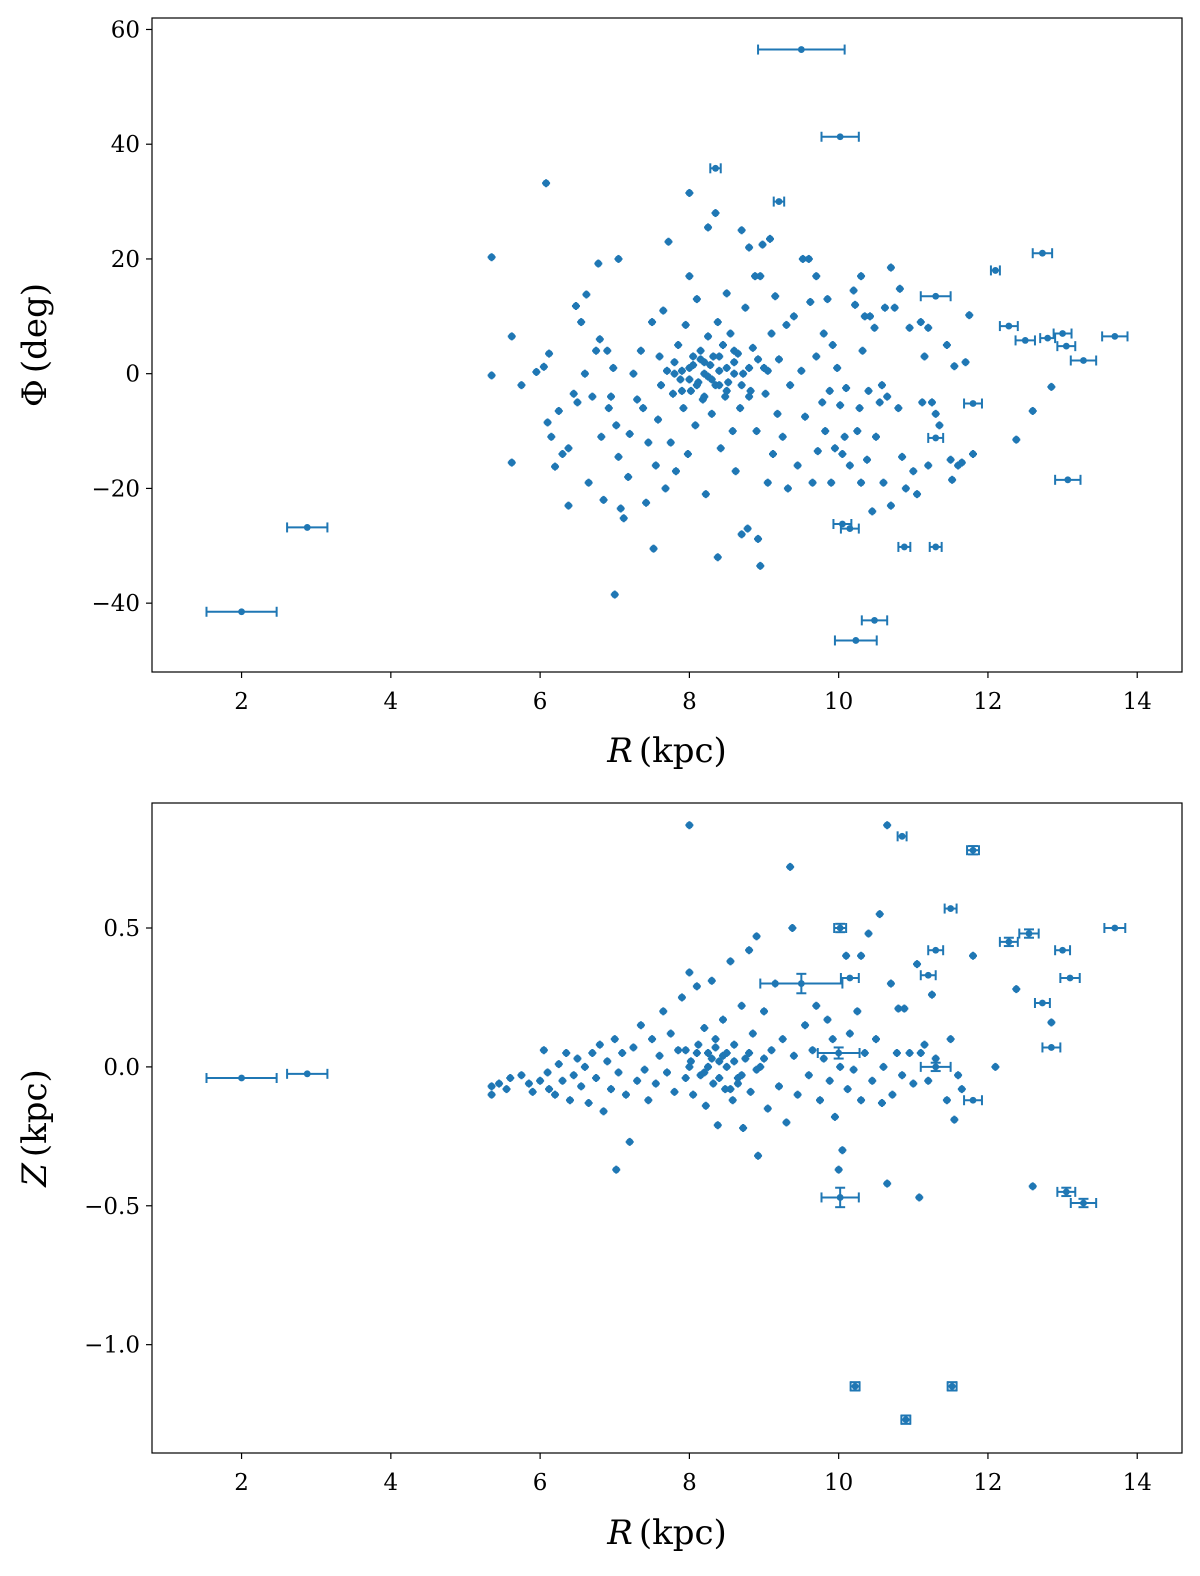 The height and width of the screenshot is (1576, 1200). Describe the element at coordinates (391, 702) in the screenshot. I see `x-tick-label: 4` at that location.